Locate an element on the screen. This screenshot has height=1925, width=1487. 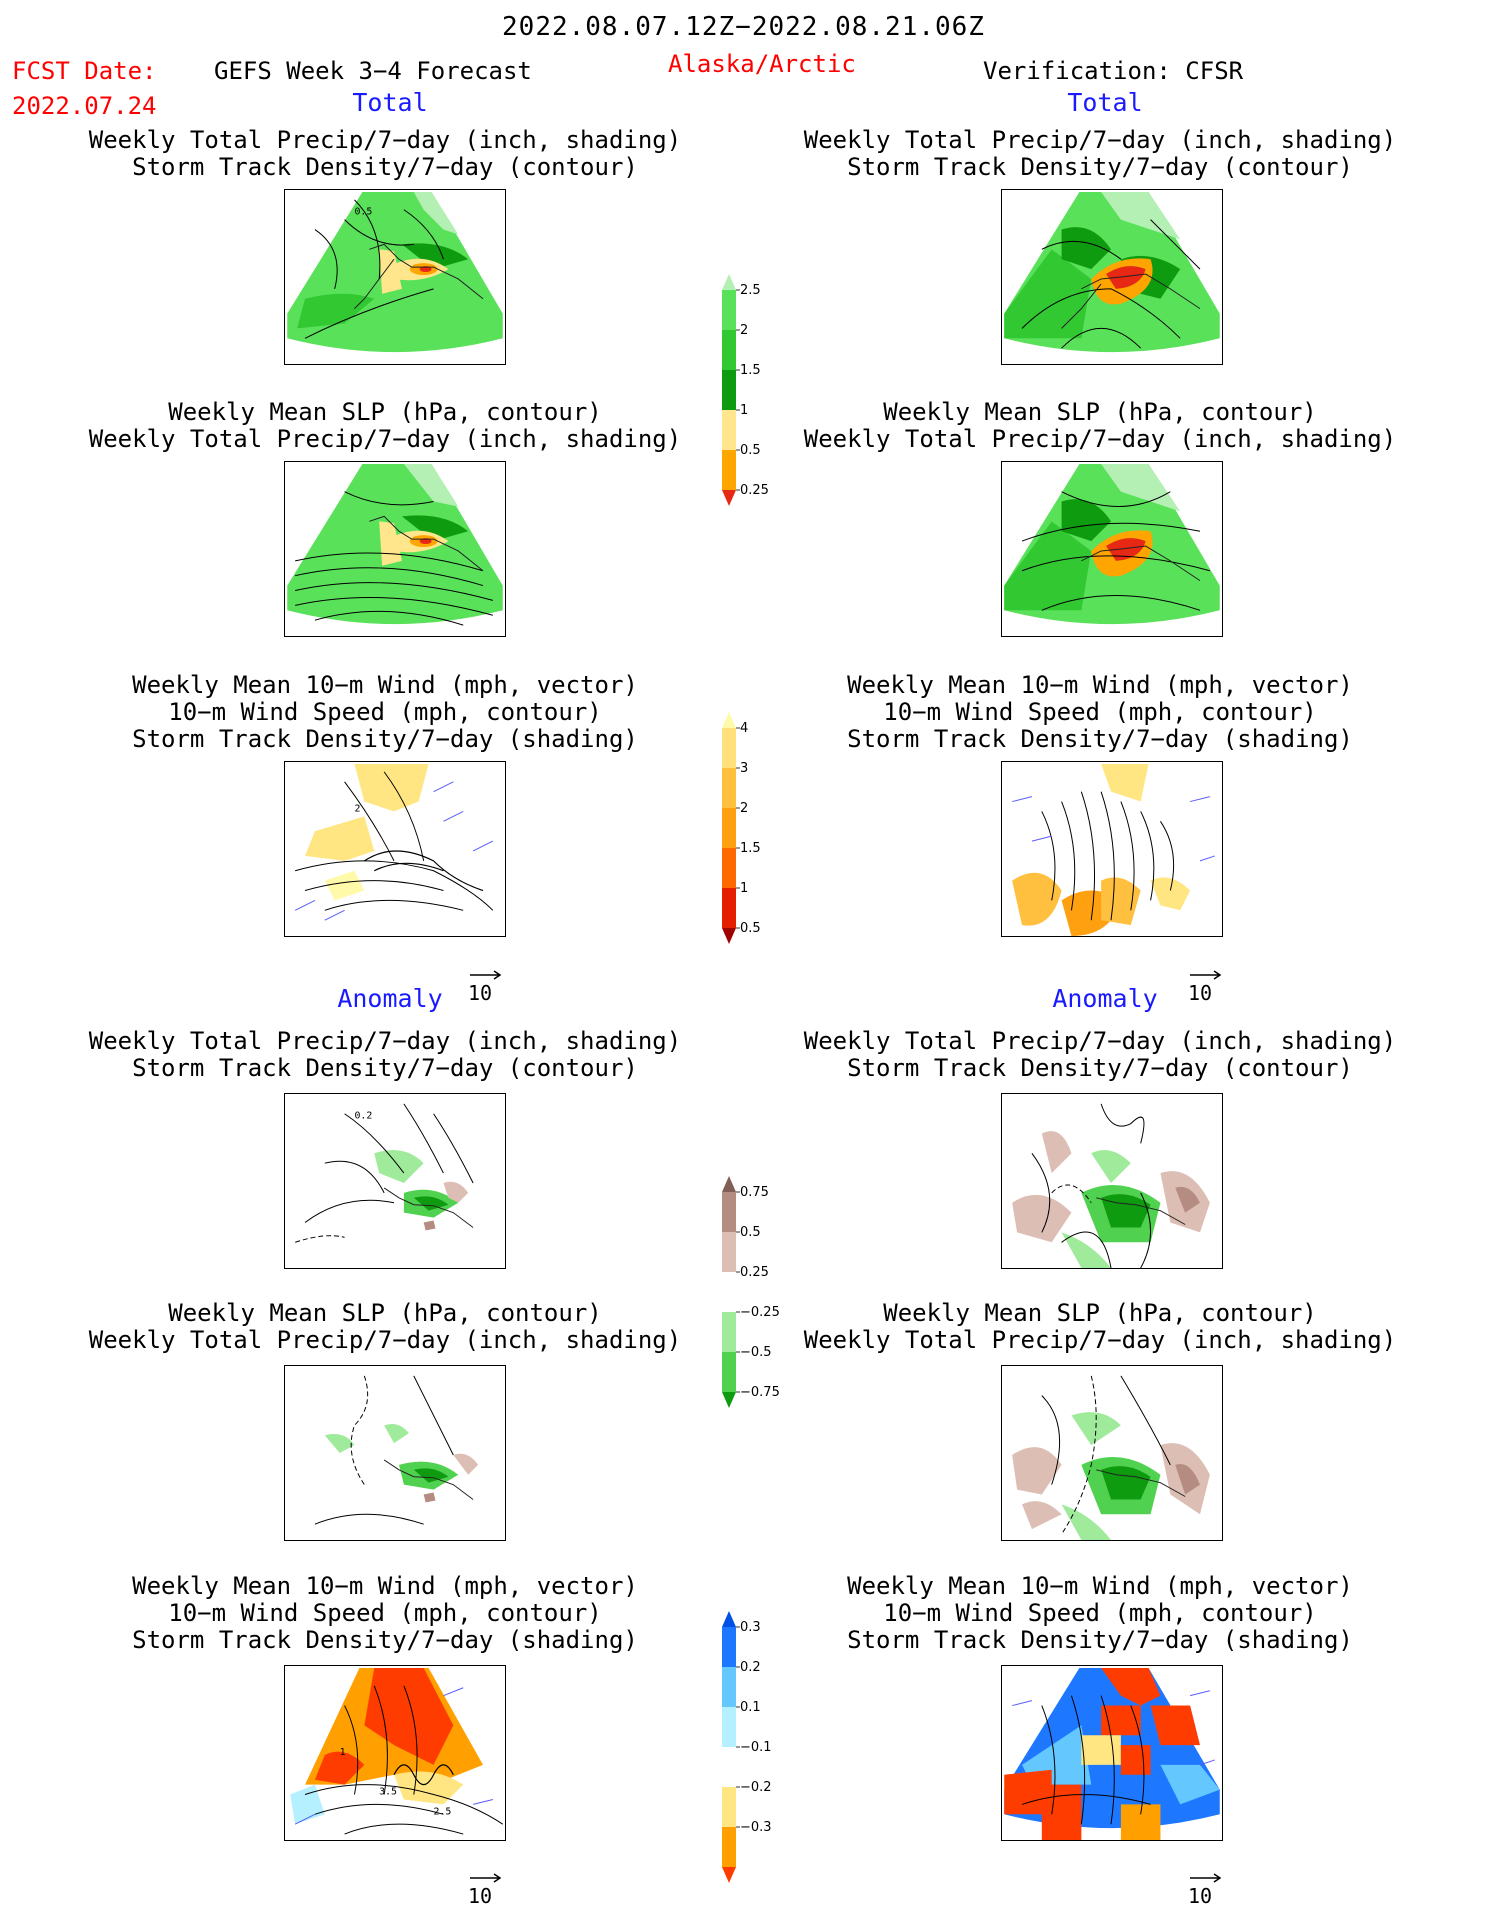
map-fc-anom-precip: 0.2 is located at coordinates (395, 1181).